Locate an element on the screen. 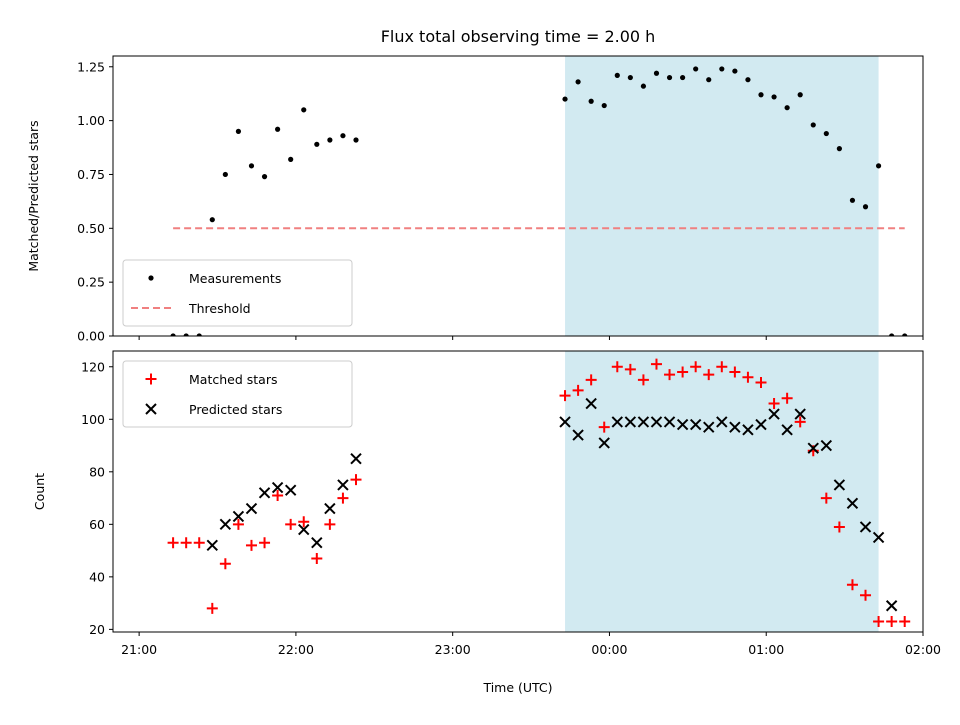  x-tick-label: 00:00 is located at coordinates (609, 649).